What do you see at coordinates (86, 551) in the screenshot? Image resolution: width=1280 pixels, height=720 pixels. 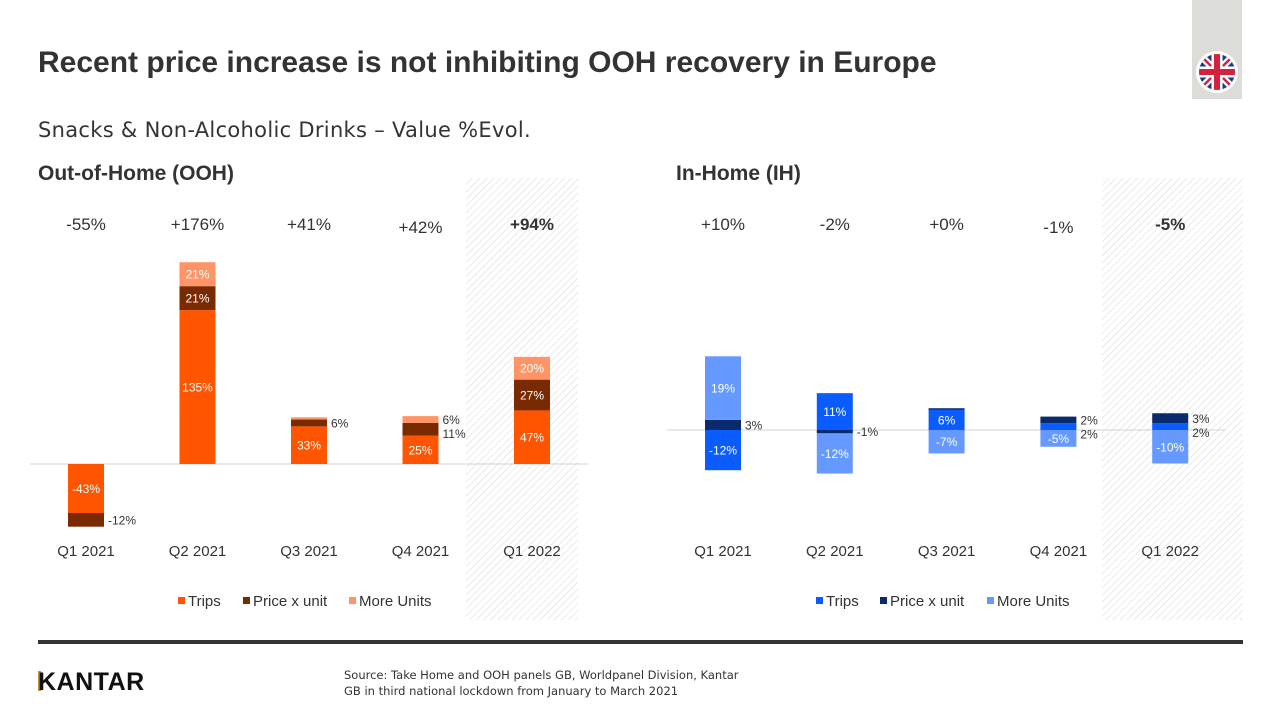 I see `ooh-category-label: Q1 2021` at bounding box center [86, 551].